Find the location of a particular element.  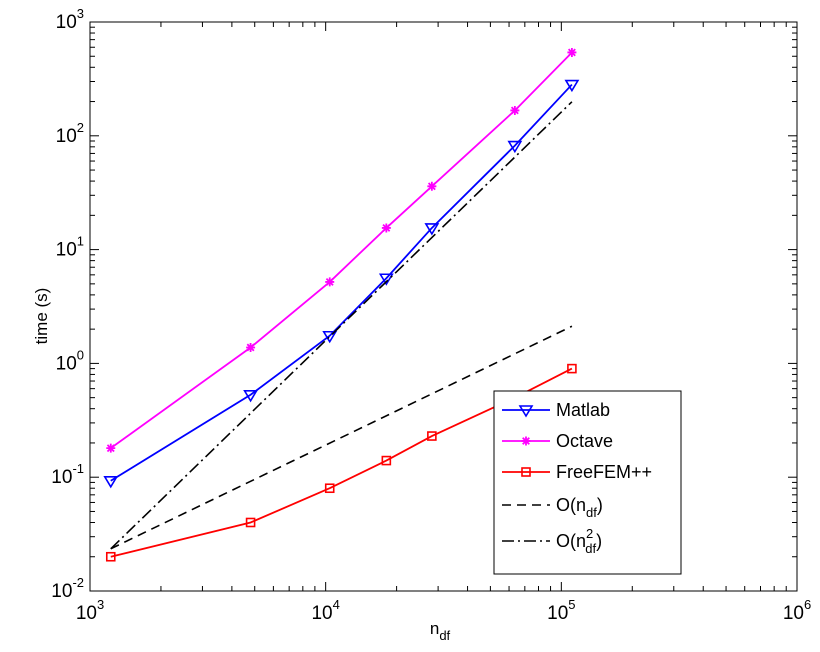

x-tick-label: 10³ is located at coordinates (90, 610).